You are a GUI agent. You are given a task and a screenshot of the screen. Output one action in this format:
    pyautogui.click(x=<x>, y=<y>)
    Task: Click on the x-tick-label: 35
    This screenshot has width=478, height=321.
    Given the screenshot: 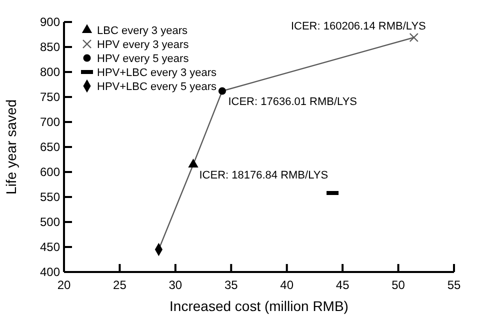 What is the action you would take?
    pyautogui.click(x=231, y=285)
    